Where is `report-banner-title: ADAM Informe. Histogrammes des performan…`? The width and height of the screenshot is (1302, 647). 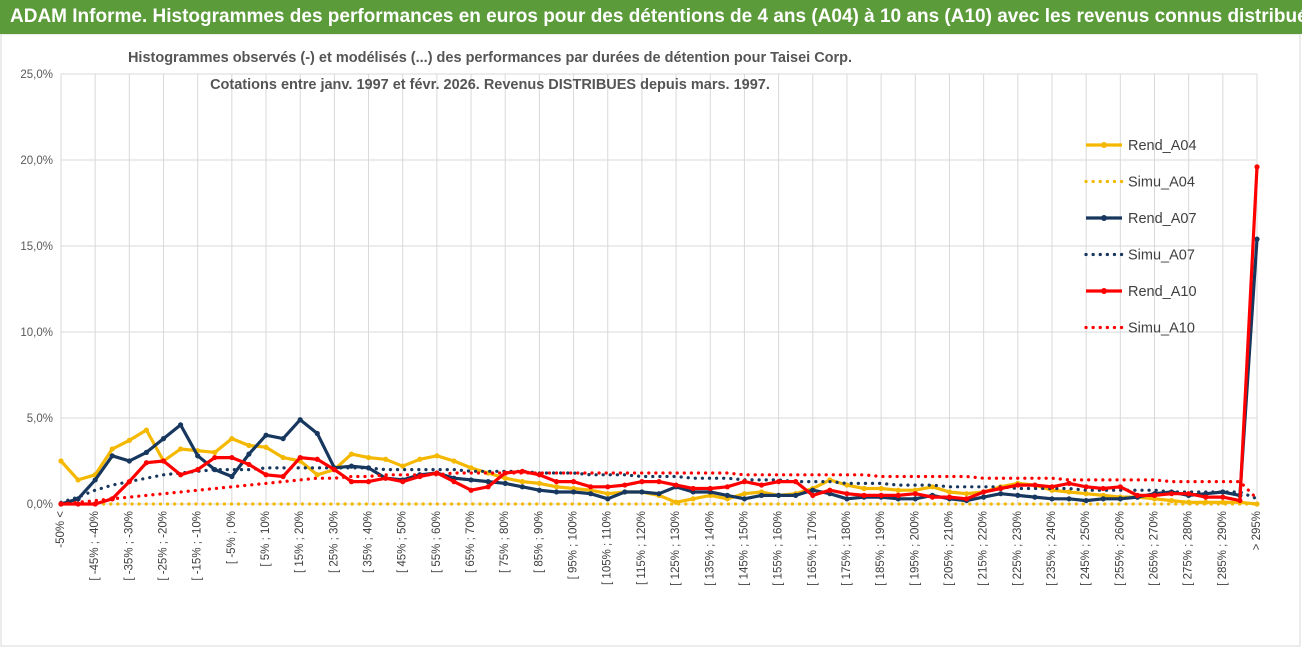 report-banner-title: ADAM Informe. Histogrammes des performan… is located at coordinates (651, 17).